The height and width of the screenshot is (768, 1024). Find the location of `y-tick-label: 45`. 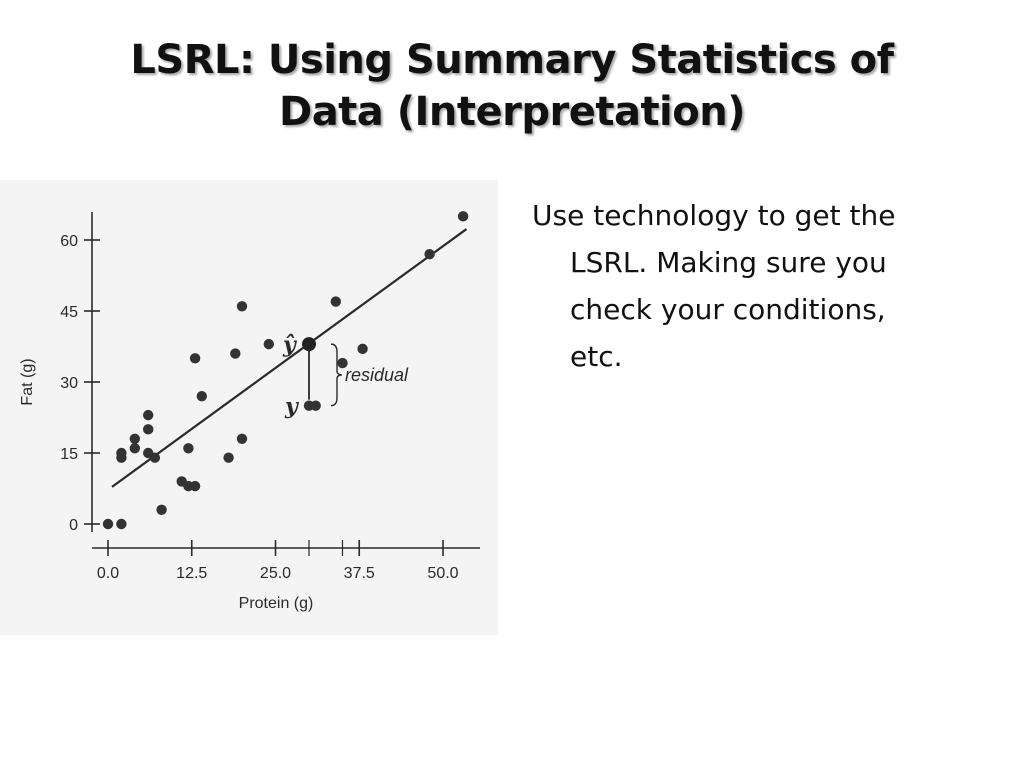

y-tick-label: 45 is located at coordinates (69, 312).